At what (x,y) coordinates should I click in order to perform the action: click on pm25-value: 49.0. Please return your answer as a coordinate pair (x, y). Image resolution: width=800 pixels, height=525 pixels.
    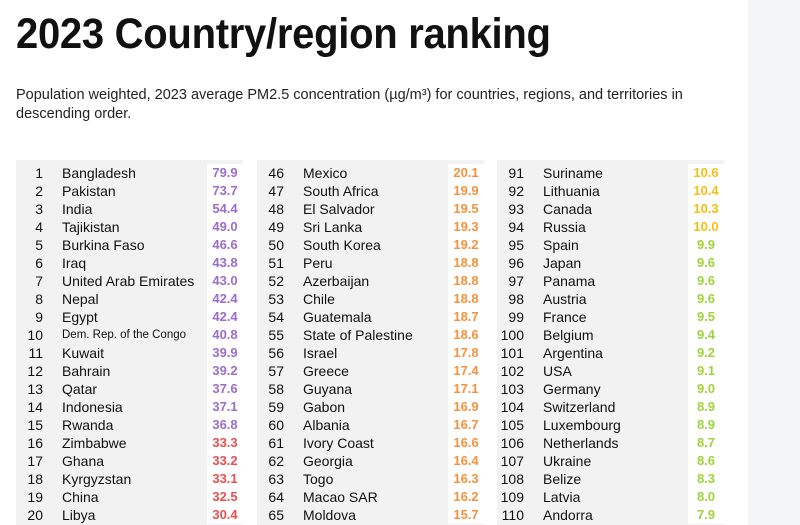
    Looking at the image, I should click on (225, 227).